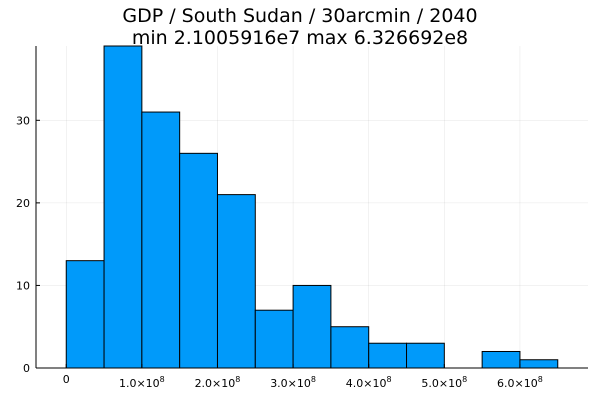  What do you see at coordinates (23, 203) in the screenshot?
I see `y-tick-label-2: 20` at bounding box center [23, 203].